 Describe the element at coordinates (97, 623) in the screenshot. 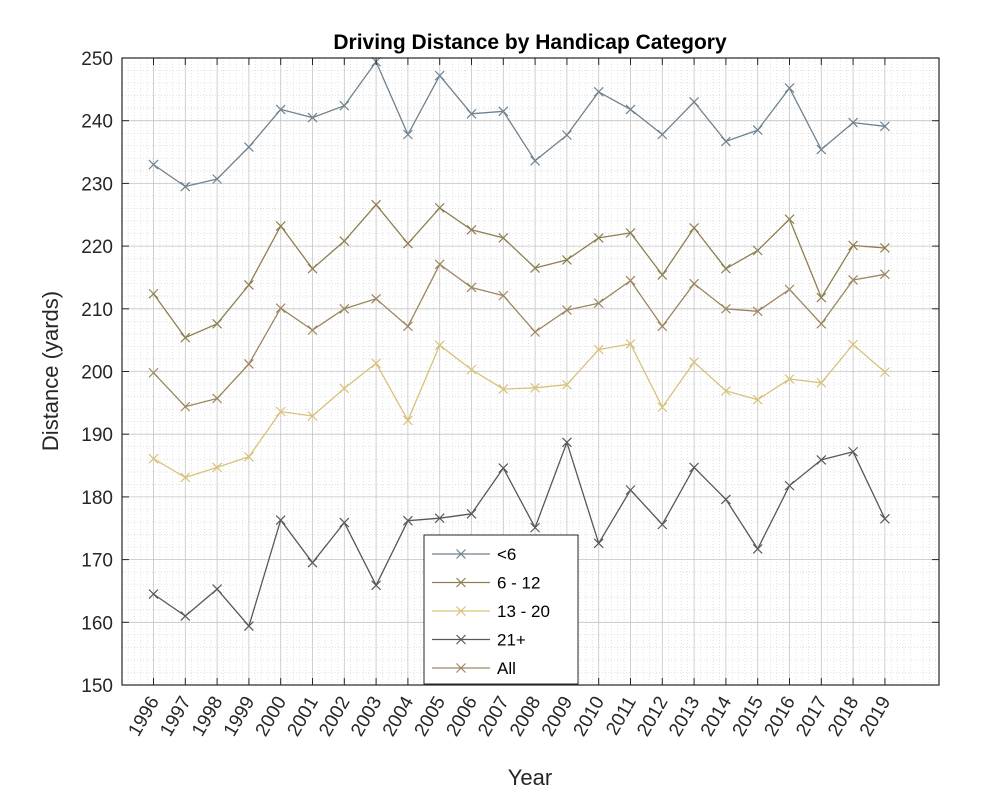

I see `y-tick-label: 160` at that location.